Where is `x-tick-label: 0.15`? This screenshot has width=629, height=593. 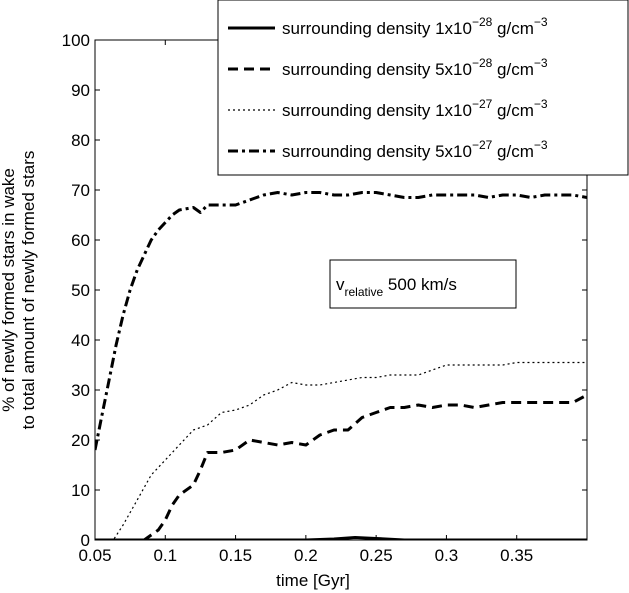
x-tick-label: 0.15 is located at coordinates (235, 555).